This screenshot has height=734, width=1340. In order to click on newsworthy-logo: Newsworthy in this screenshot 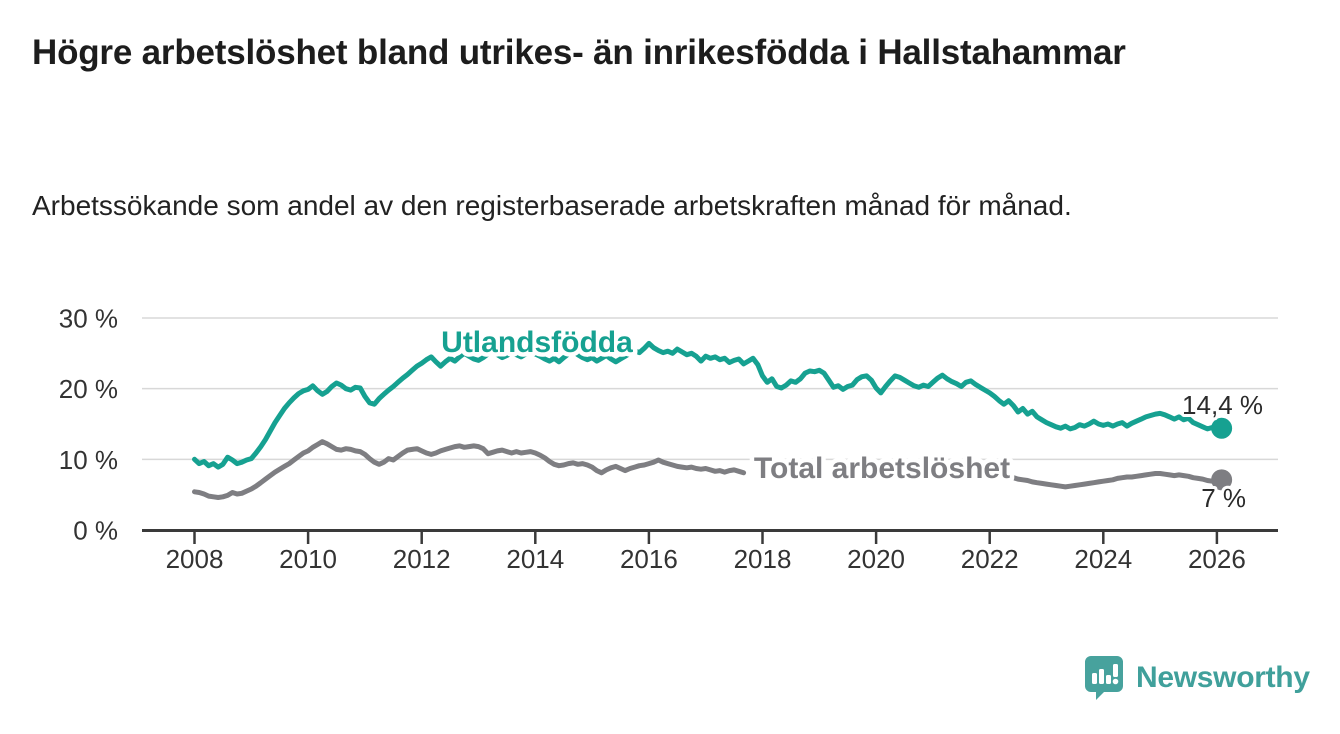, I will do `click(1197, 678)`.